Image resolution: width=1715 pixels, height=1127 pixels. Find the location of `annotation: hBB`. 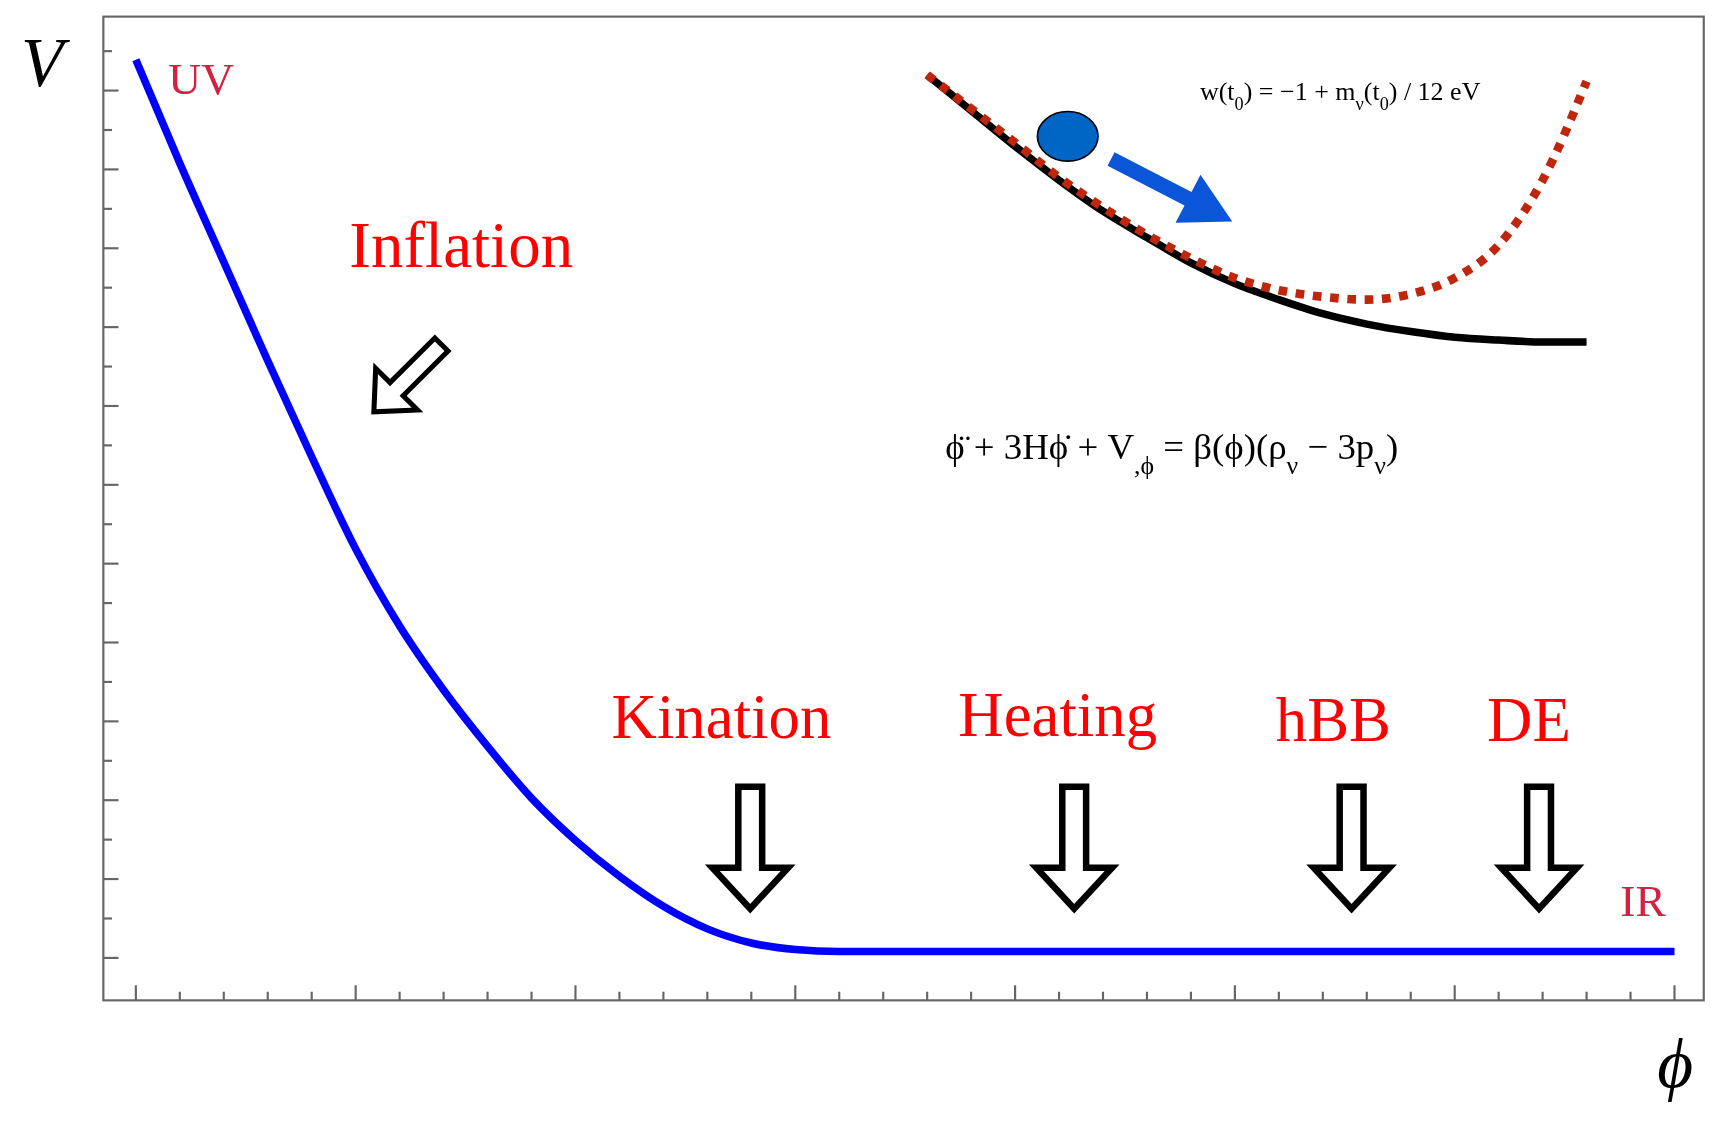

annotation: hBB is located at coordinates (1333, 720).